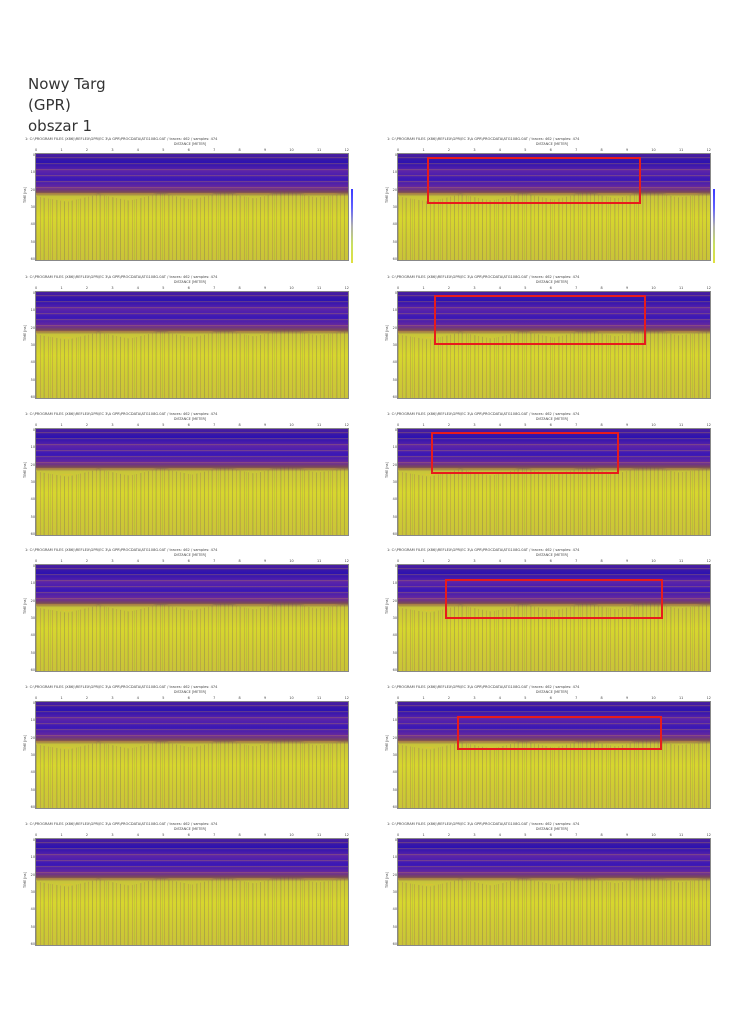 The width and height of the screenshot is (745, 1024). I want to click on colorbar, so click(714, 226).